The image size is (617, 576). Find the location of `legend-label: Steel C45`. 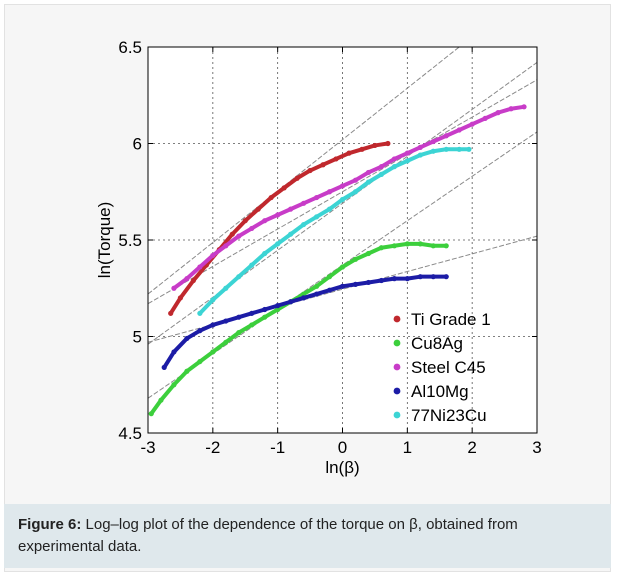

legend-label: Steel C45 is located at coordinates (448, 367).